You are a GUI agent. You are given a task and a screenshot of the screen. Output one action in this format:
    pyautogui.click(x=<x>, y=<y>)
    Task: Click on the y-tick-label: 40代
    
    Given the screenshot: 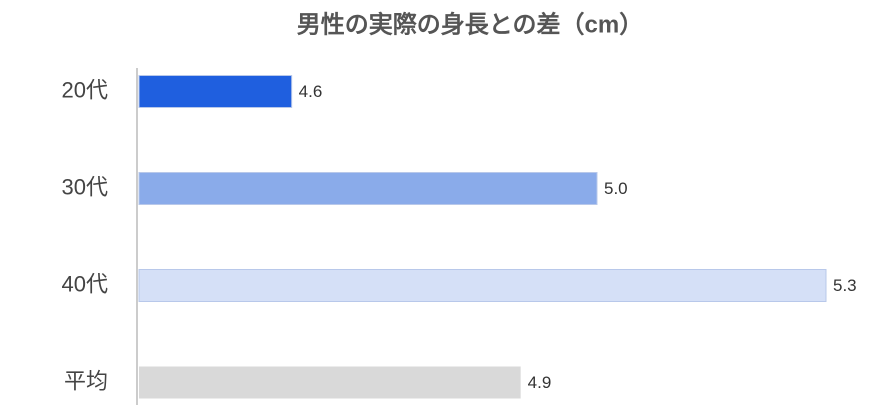 What is the action you would take?
    pyautogui.click(x=85, y=283)
    